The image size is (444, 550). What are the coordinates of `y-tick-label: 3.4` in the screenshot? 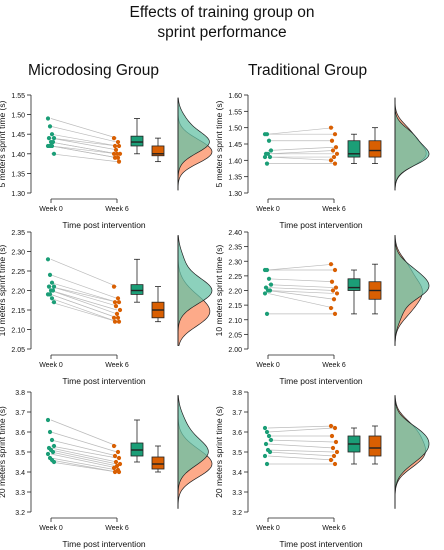 It's located at (237, 473).